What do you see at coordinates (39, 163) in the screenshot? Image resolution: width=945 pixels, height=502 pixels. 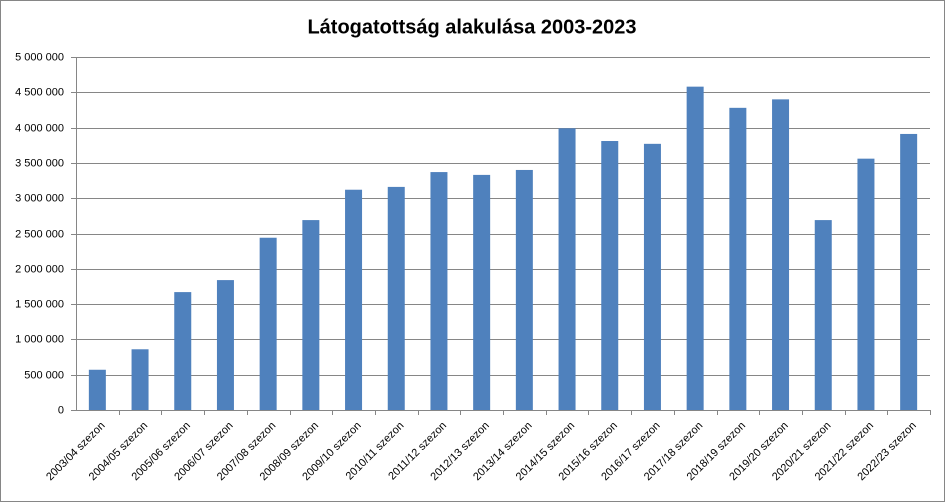 I see `y-tick-label: 3 500 000` at bounding box center [39, 163].